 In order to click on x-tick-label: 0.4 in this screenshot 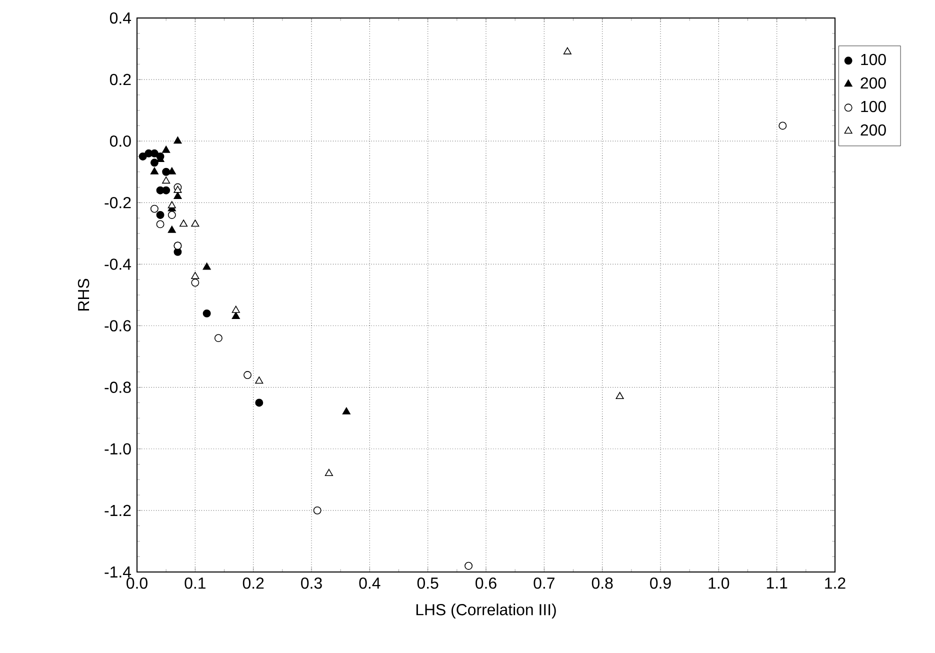, I will do `click(369, 583)`.